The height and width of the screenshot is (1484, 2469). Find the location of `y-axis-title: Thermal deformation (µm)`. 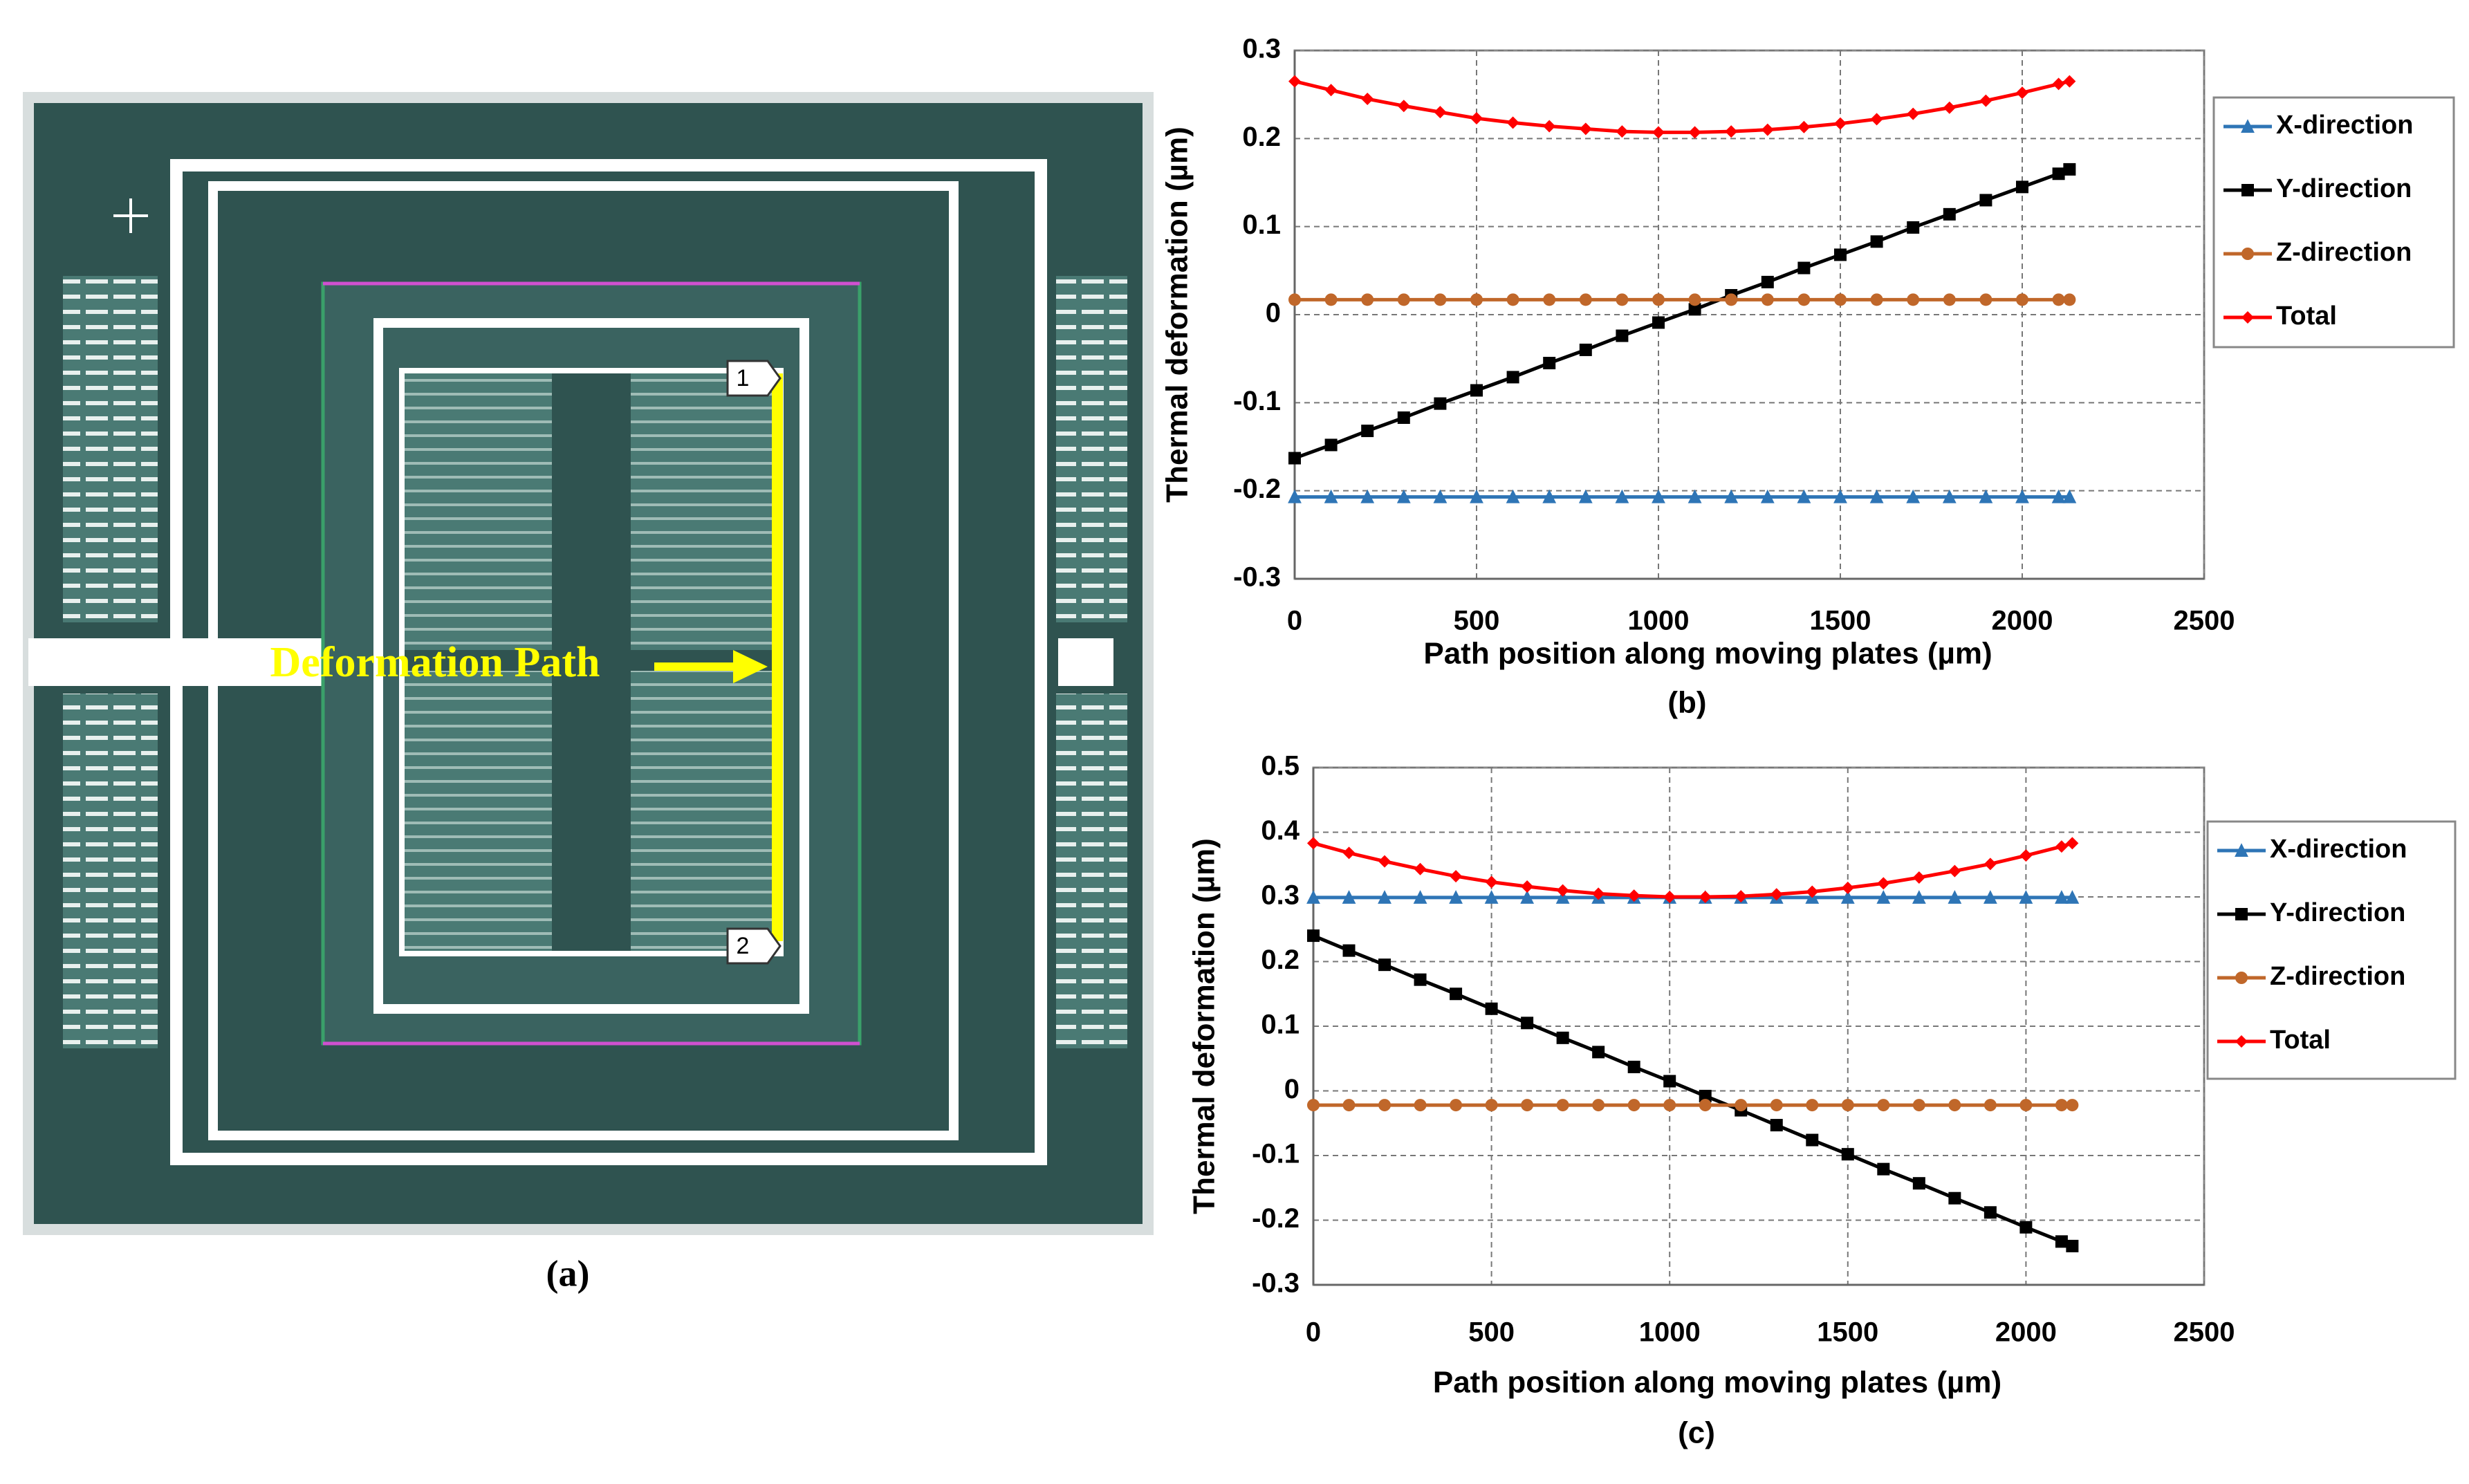

y-axis-title: Thermal deformation (µm) is located at coordinates (1177, 315).